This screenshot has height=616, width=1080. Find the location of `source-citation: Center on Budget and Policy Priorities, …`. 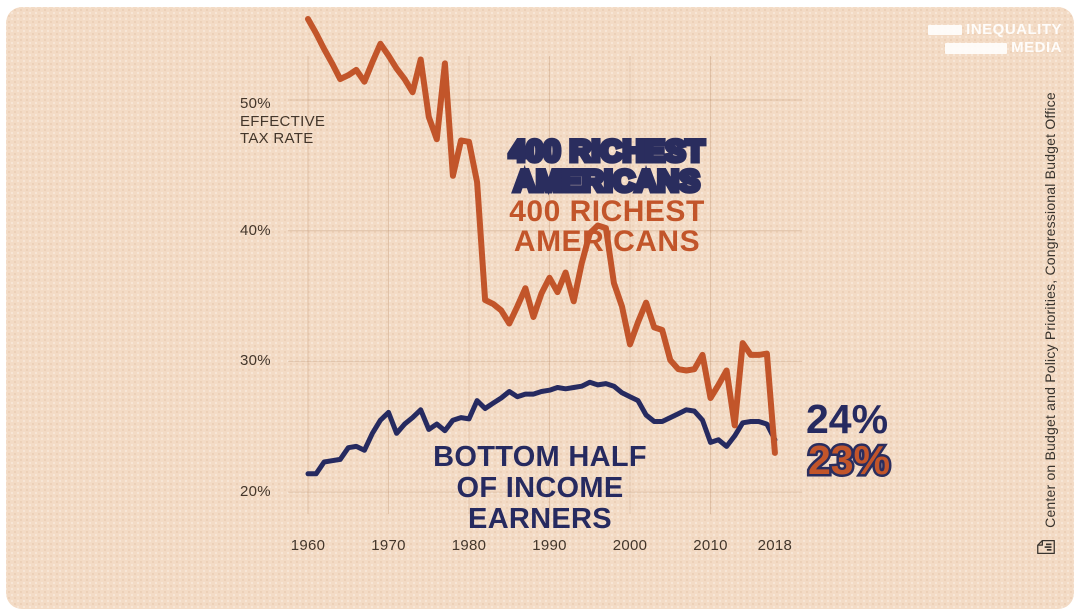

source-citation: Center on Budget and Policy Priorities, … is located at coordinates (1050, 310).